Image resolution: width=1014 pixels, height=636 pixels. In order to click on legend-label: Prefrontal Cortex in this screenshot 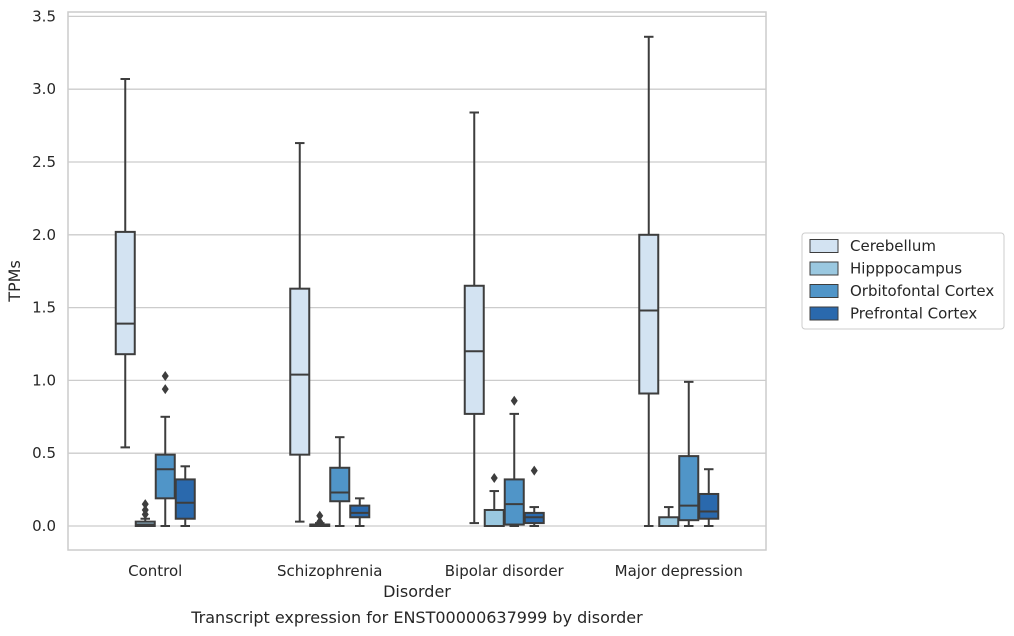, I will do `click(913, 314)`.